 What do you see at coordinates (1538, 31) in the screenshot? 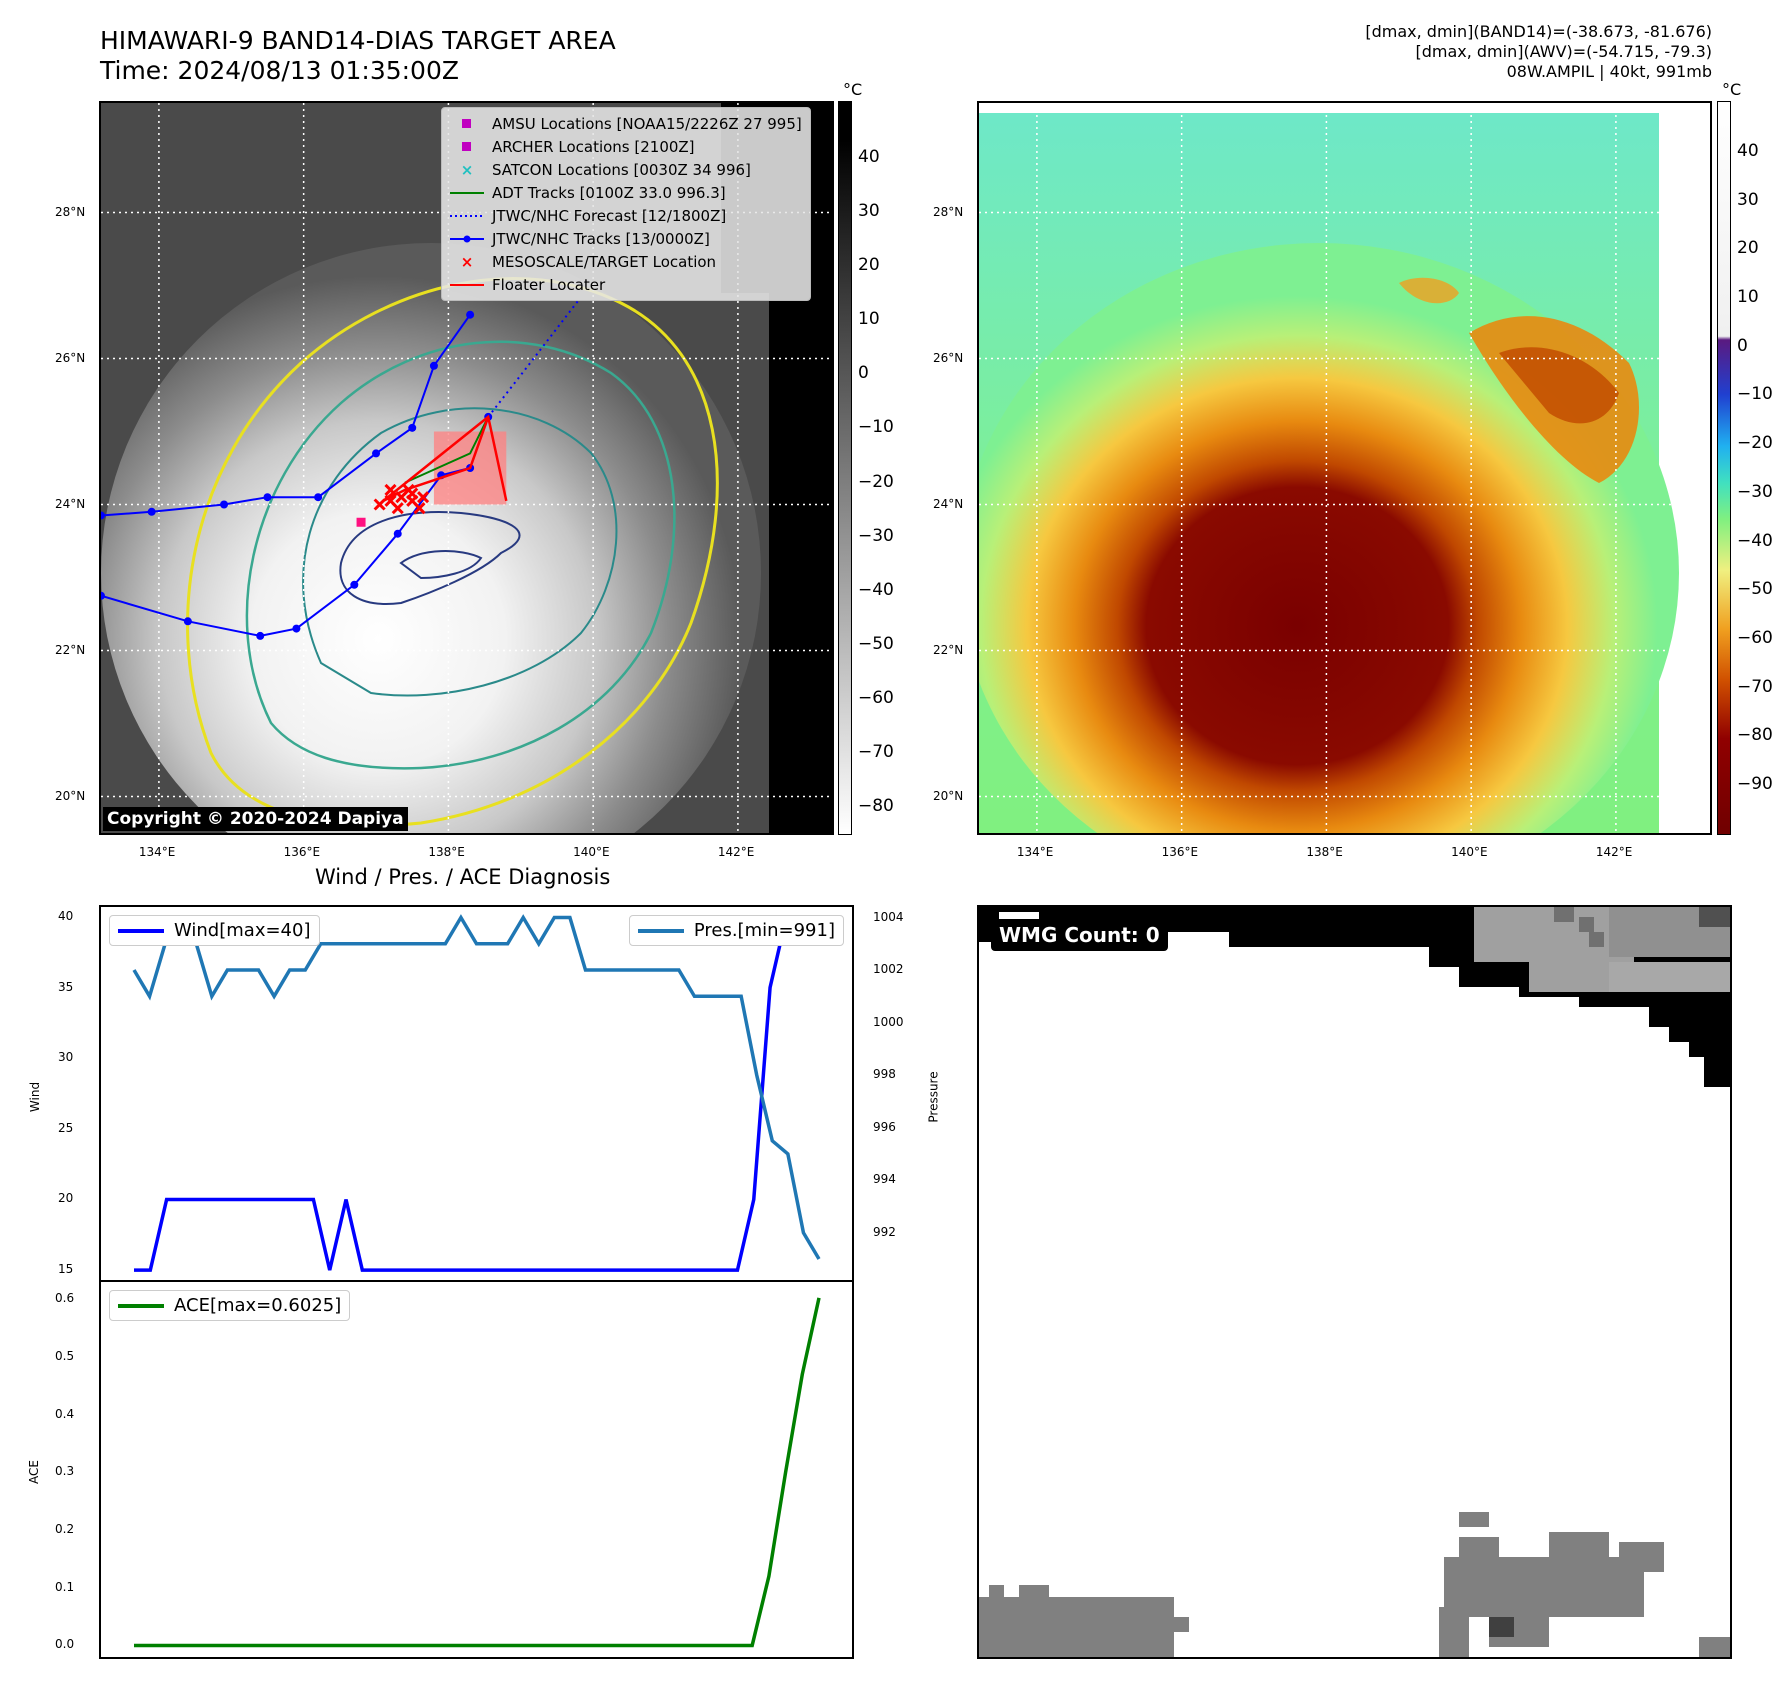
I see `info-band14: [dmax, dmin](BAND14)=(-38.673, -81.676)` at bounding box center [1538, 31].